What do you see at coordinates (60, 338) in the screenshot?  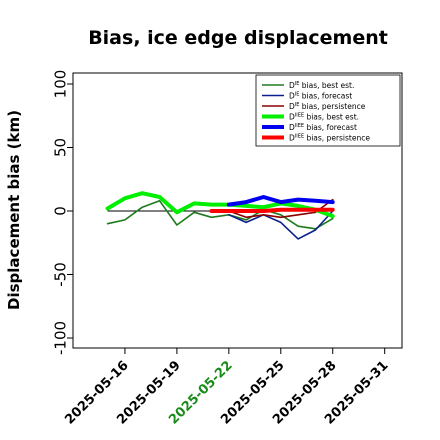 I see `y-tick-label: -100` at bounding box center [60, 338].